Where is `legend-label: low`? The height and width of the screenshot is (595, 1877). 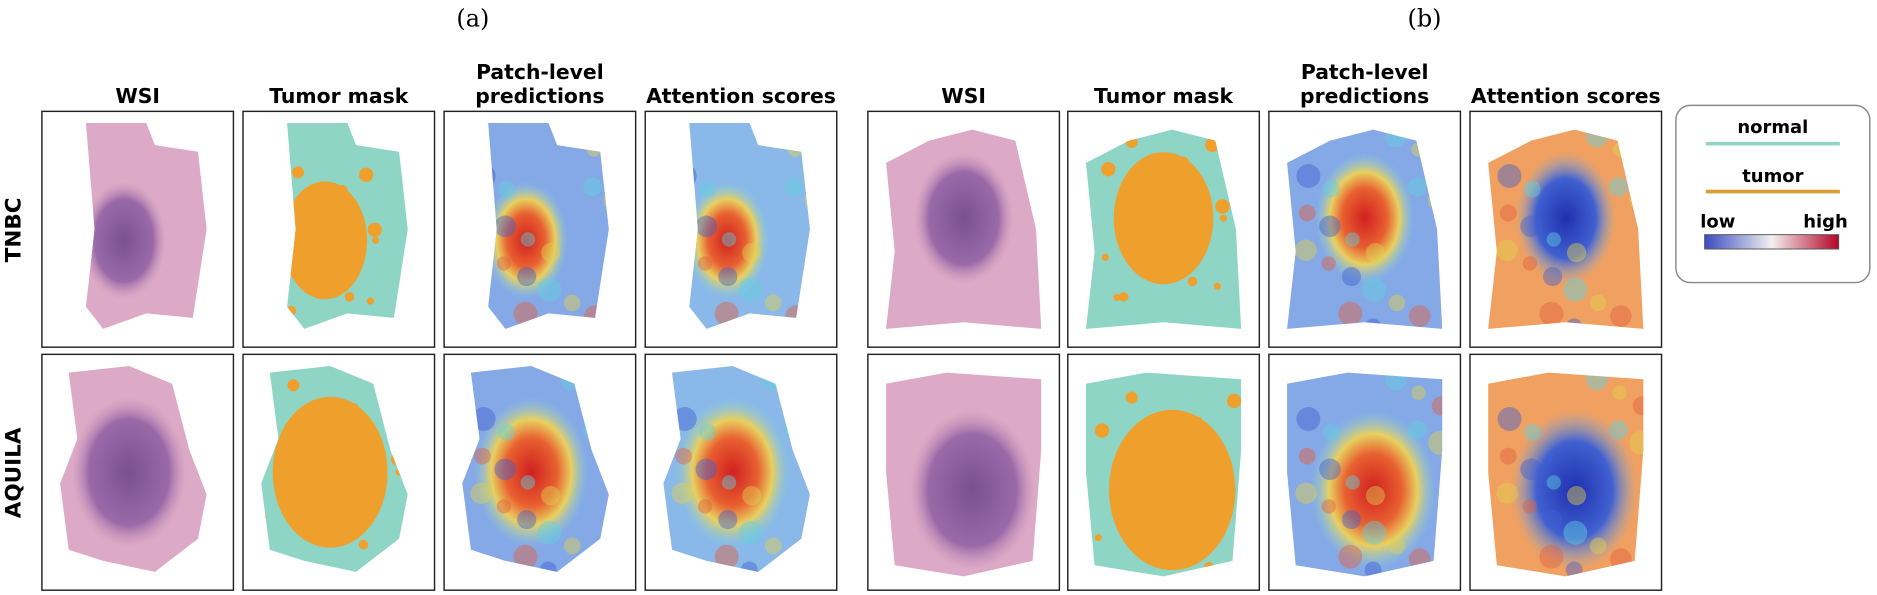
legend-label: low is located at coordinates (1717, 221).